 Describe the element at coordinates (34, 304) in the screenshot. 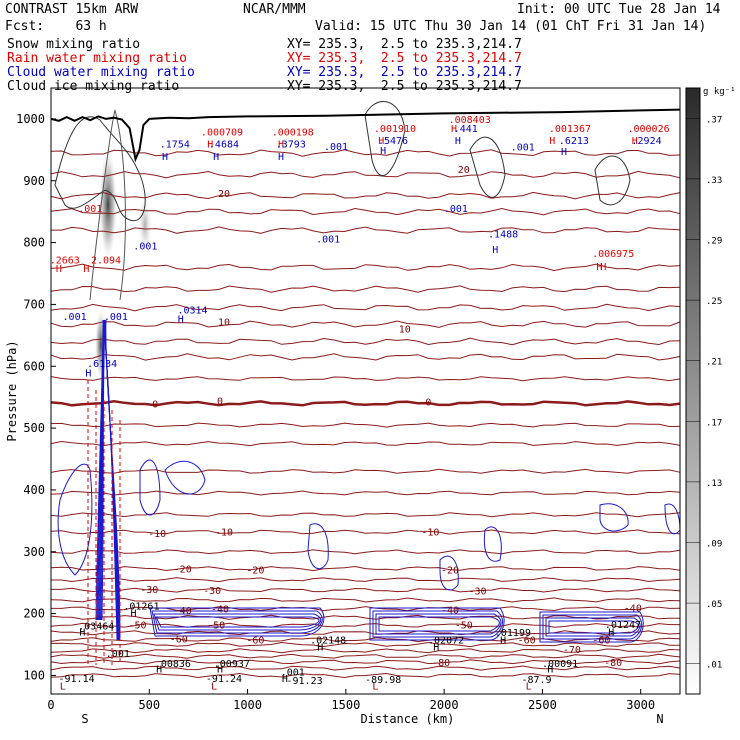

I see `y-tick-label: 700` at that location.